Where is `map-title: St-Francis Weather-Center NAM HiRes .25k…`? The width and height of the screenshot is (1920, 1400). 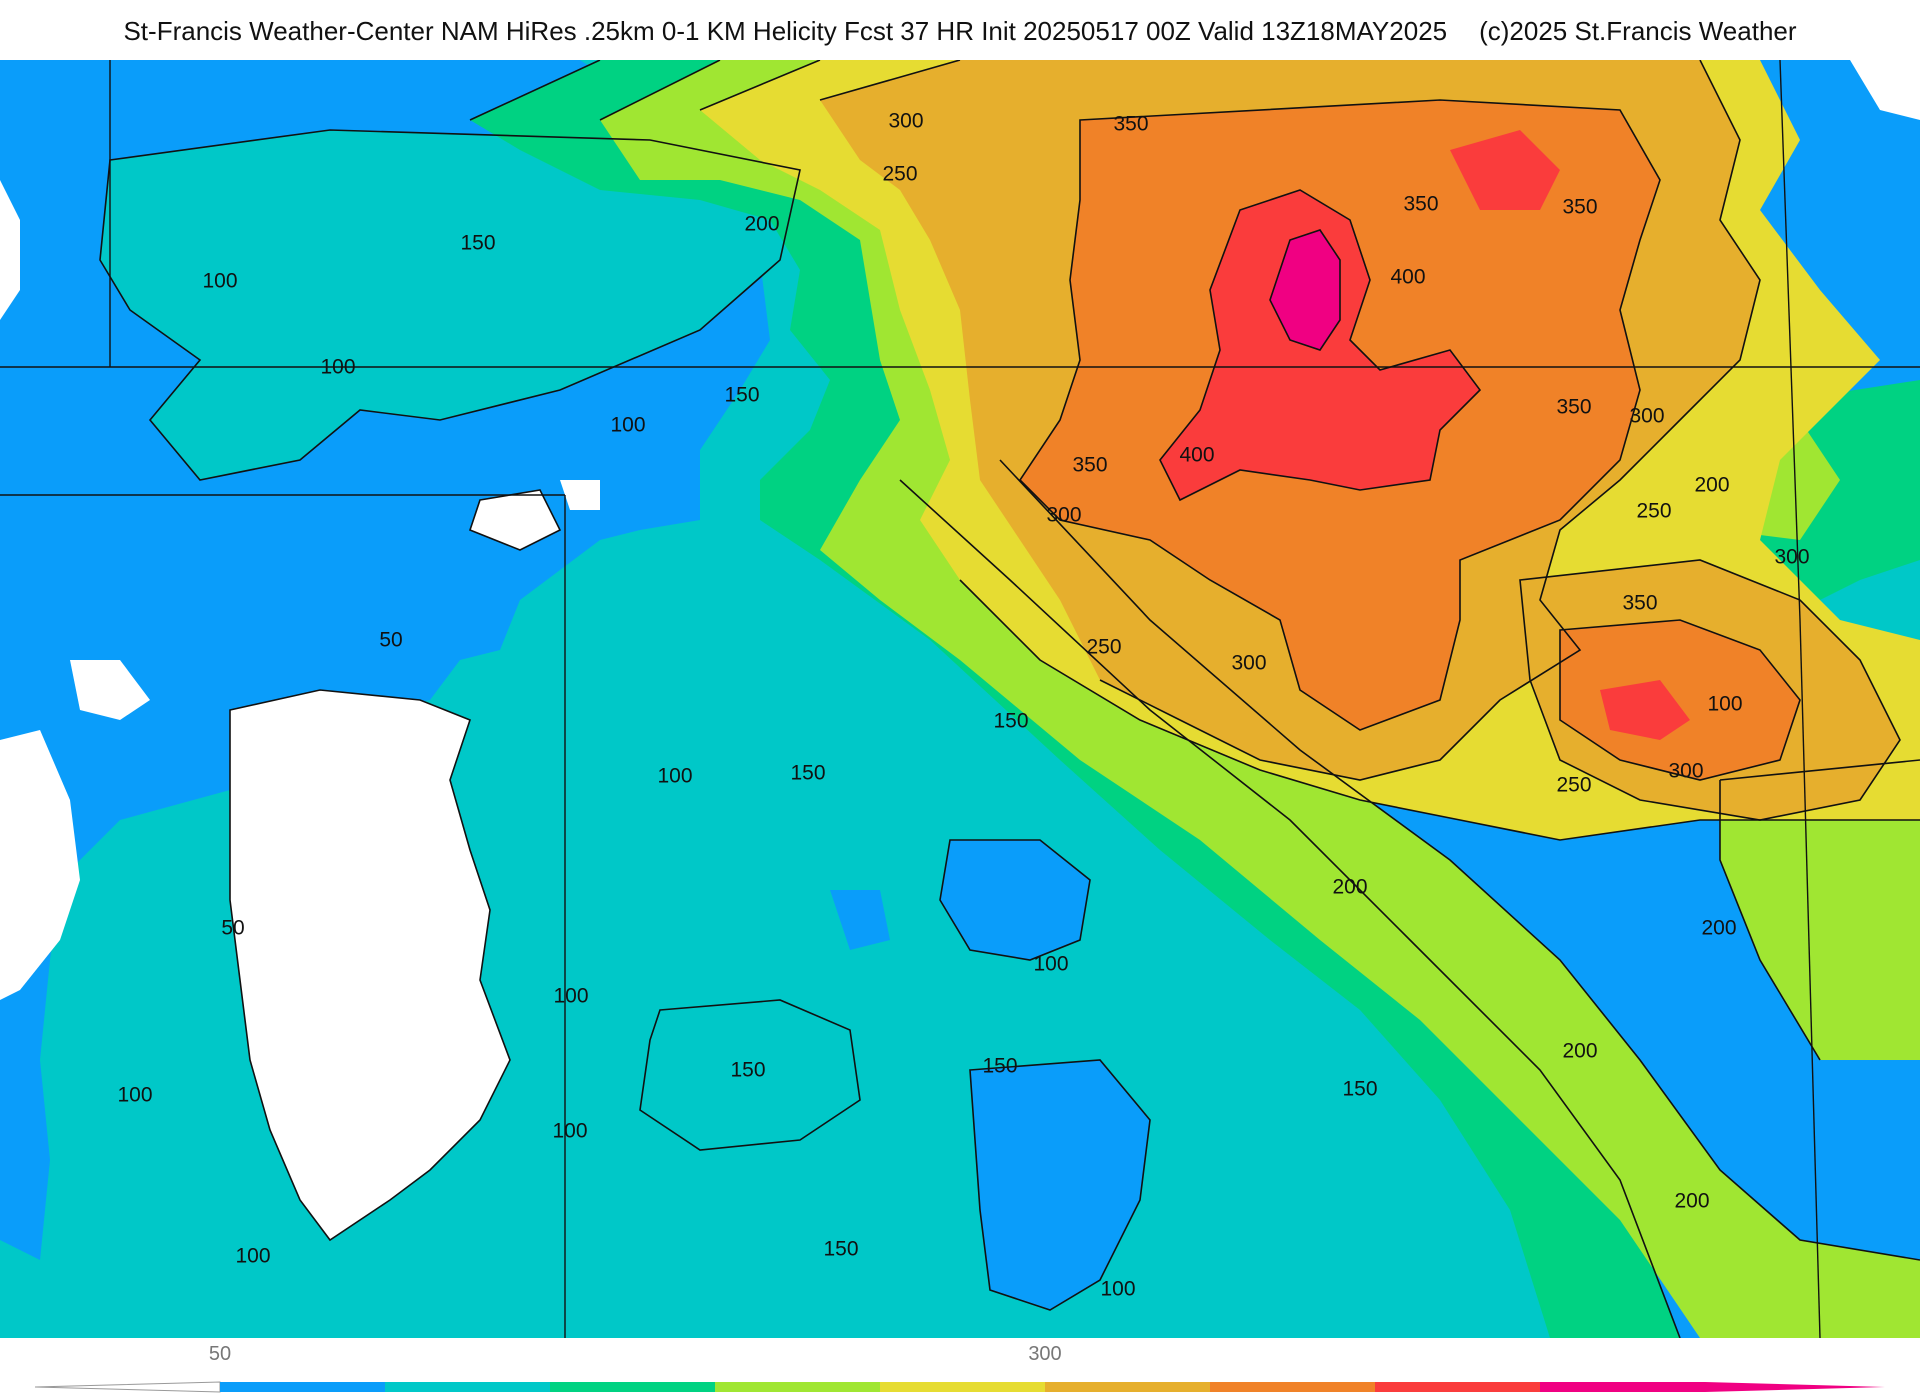 map-title: St-Francis Weather-Center NAM HiRes .25k… is located at coordinates (960, 31).